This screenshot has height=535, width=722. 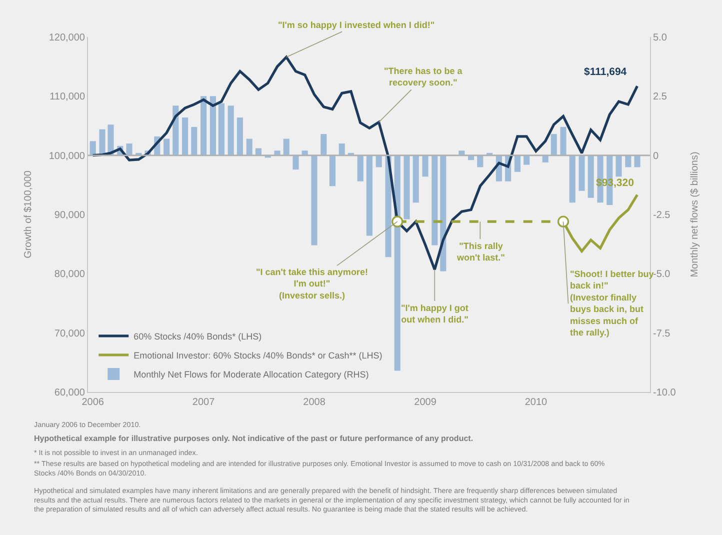 What do you see at coordinates (536, 402) in the screenshot?
I see `x-tick-label: 2010` at bounding box center [536, 402].